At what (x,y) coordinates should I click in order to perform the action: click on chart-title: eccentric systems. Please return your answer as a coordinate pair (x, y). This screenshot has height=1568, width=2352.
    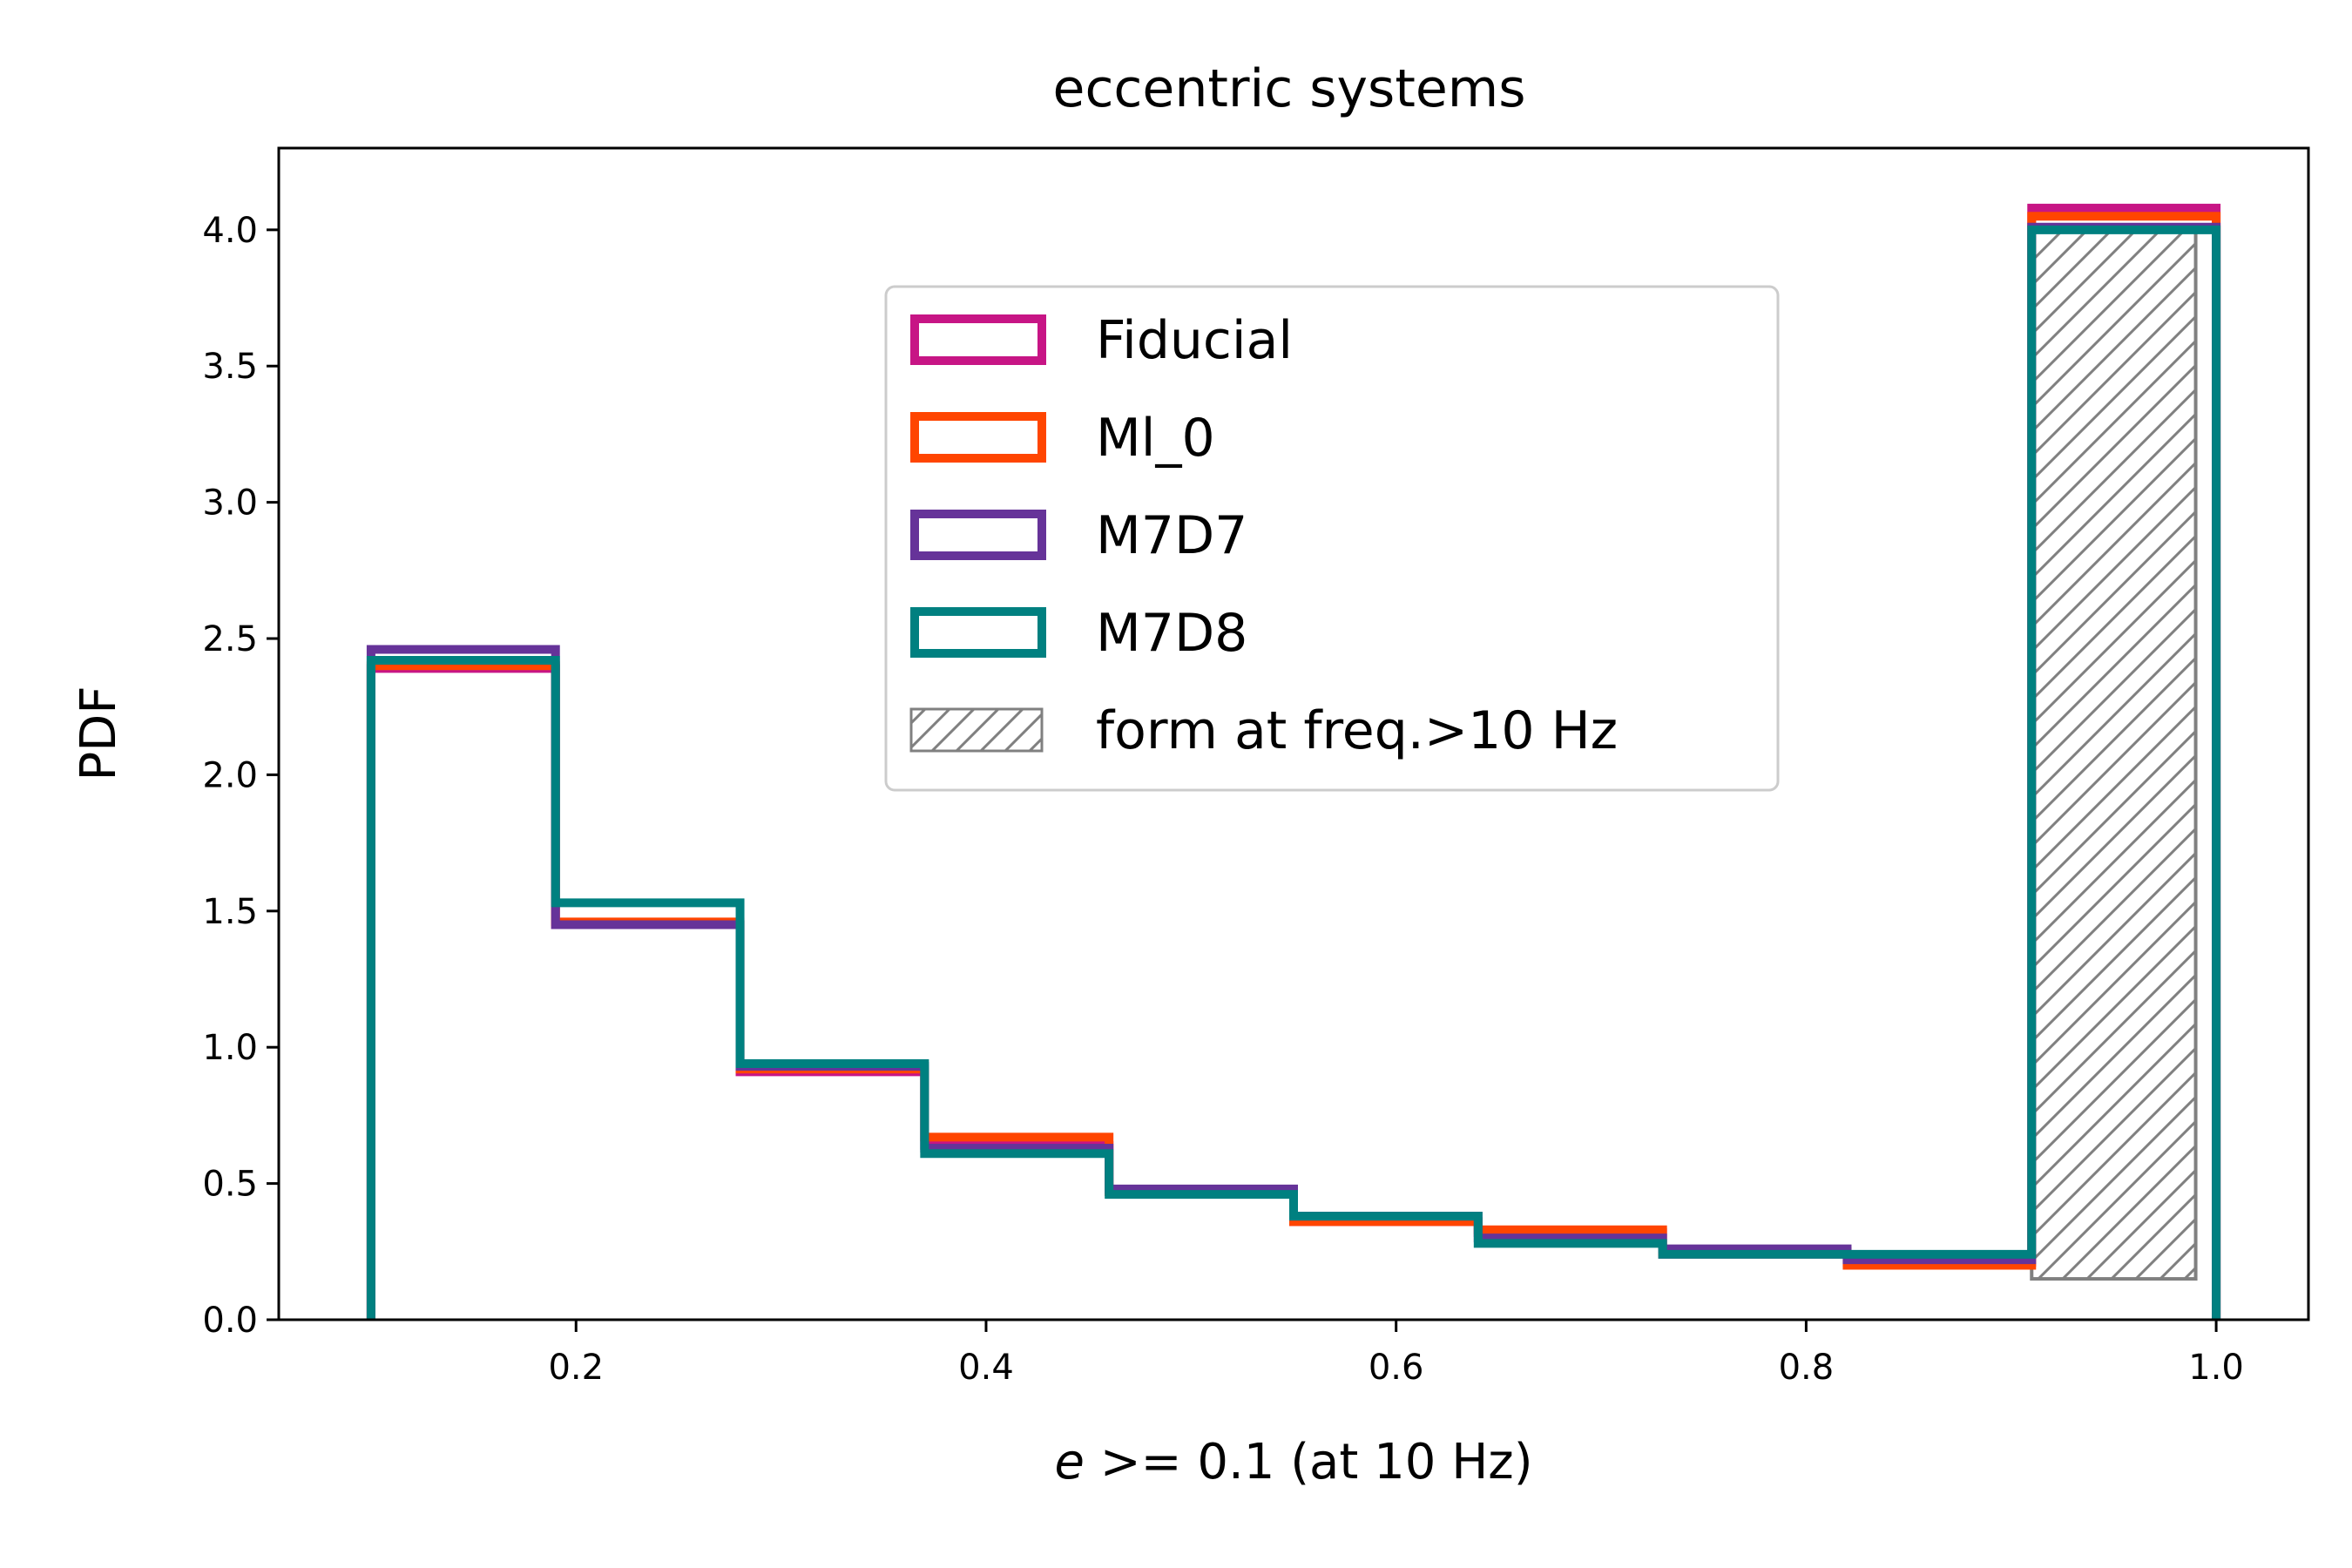
    Looking at the image, I should click on (1290, 88).